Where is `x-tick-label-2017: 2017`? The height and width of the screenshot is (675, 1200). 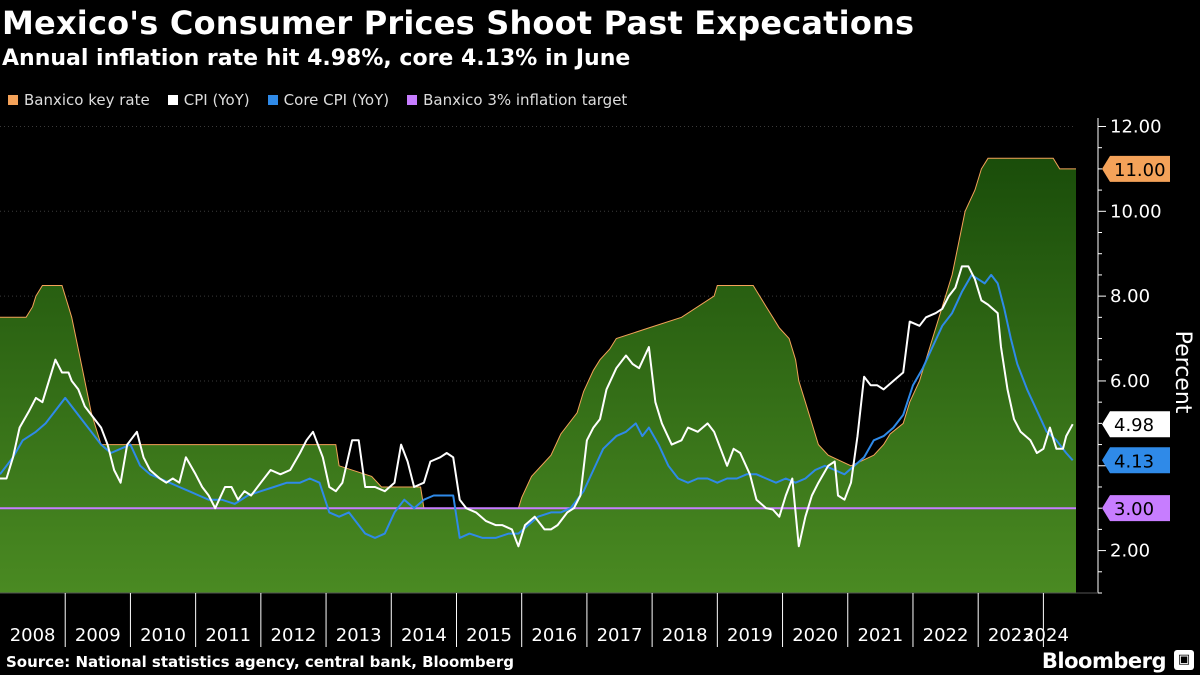 x-tick-label-2017: 2017 is located at coordinates (620, 635).